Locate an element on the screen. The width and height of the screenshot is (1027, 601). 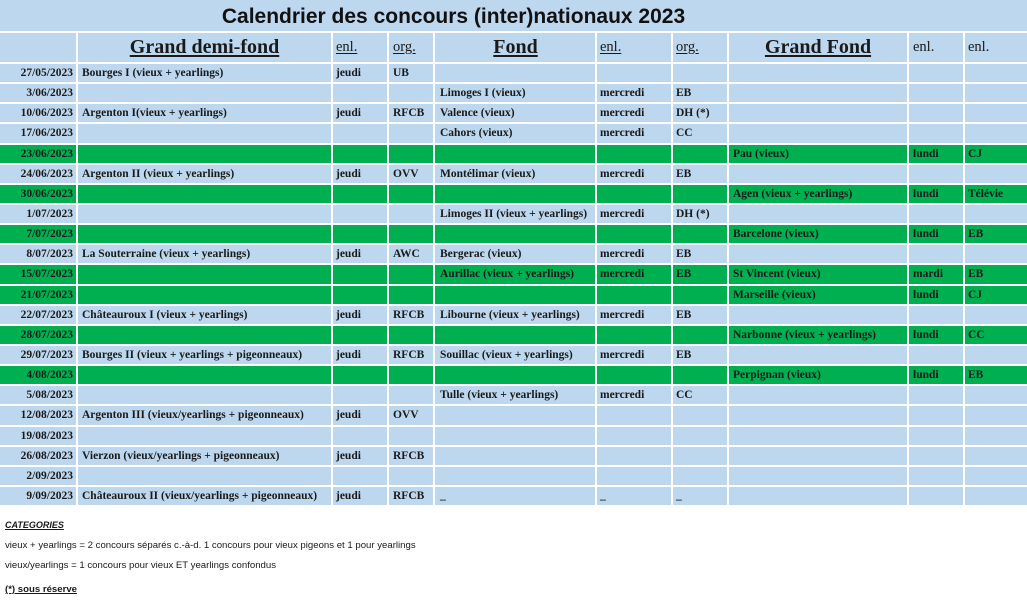
fond-org: DH (*) is located at coordinates (700, 113).